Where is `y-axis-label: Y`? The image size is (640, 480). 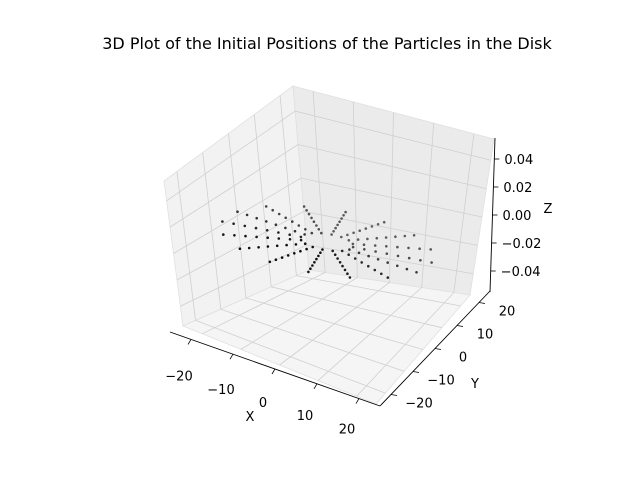
y-axis-label: Y is located at coordinates (474, 384).